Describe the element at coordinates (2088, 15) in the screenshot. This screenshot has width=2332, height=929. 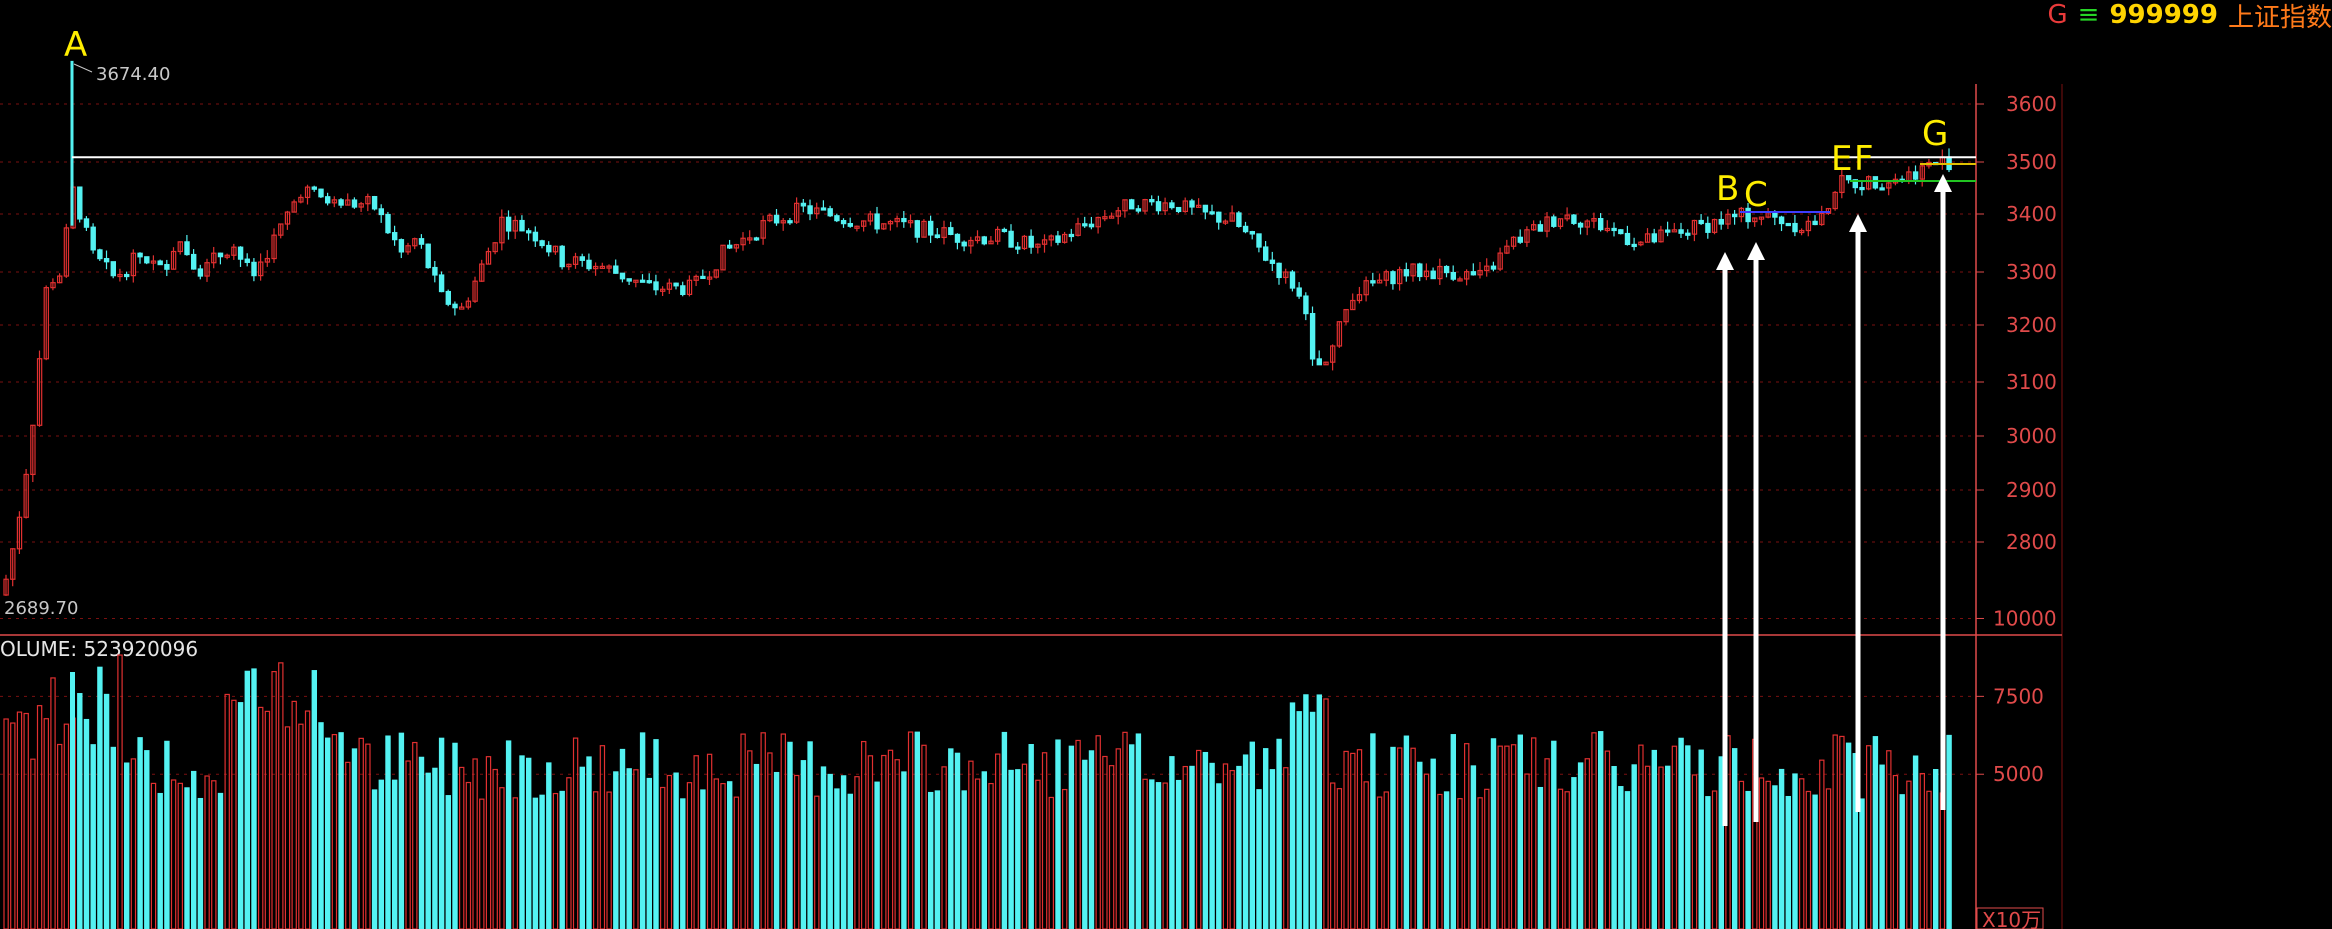
I see `menu-icon: ≡` at that location.